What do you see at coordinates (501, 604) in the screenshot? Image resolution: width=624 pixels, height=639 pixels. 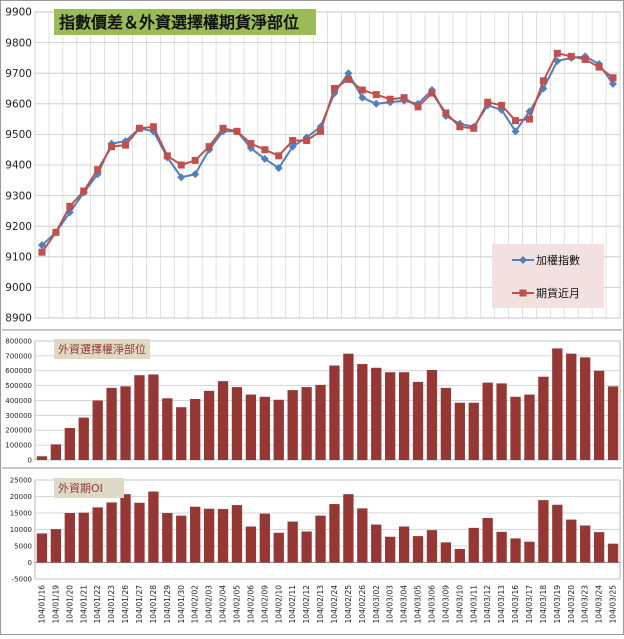 I see `x-tick-label: 104/03/13` at bounding box center [501, 604].